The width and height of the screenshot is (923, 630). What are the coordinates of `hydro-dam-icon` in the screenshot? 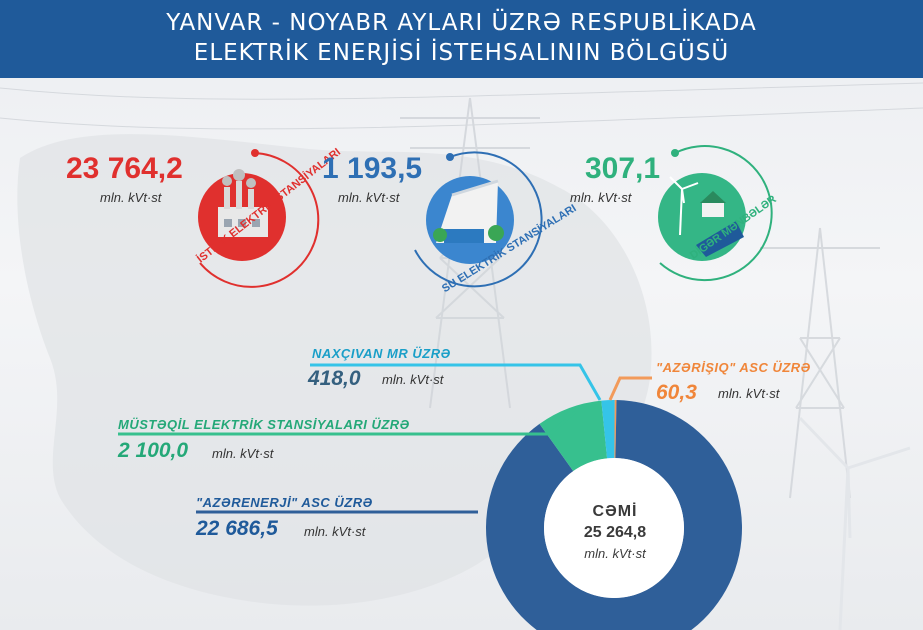 It's located at (468, 211).